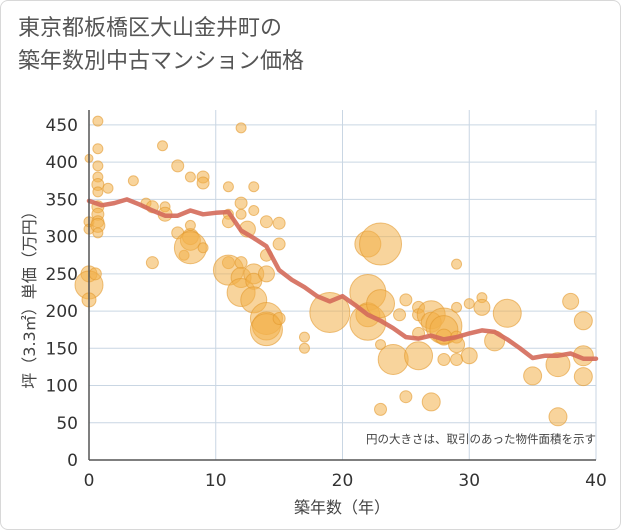 The image size is (621, 530). What do you see at coordinates (62, 387) in the screenshot?
I see `y-tick-label: 100` at bounding box center [62, 387].